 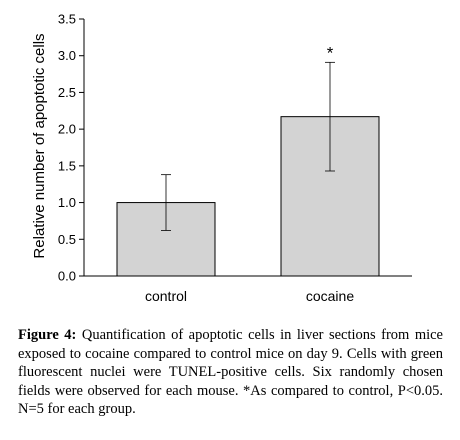 I want to click on y-tick-label: 1.5, so click(x=67, y=165).